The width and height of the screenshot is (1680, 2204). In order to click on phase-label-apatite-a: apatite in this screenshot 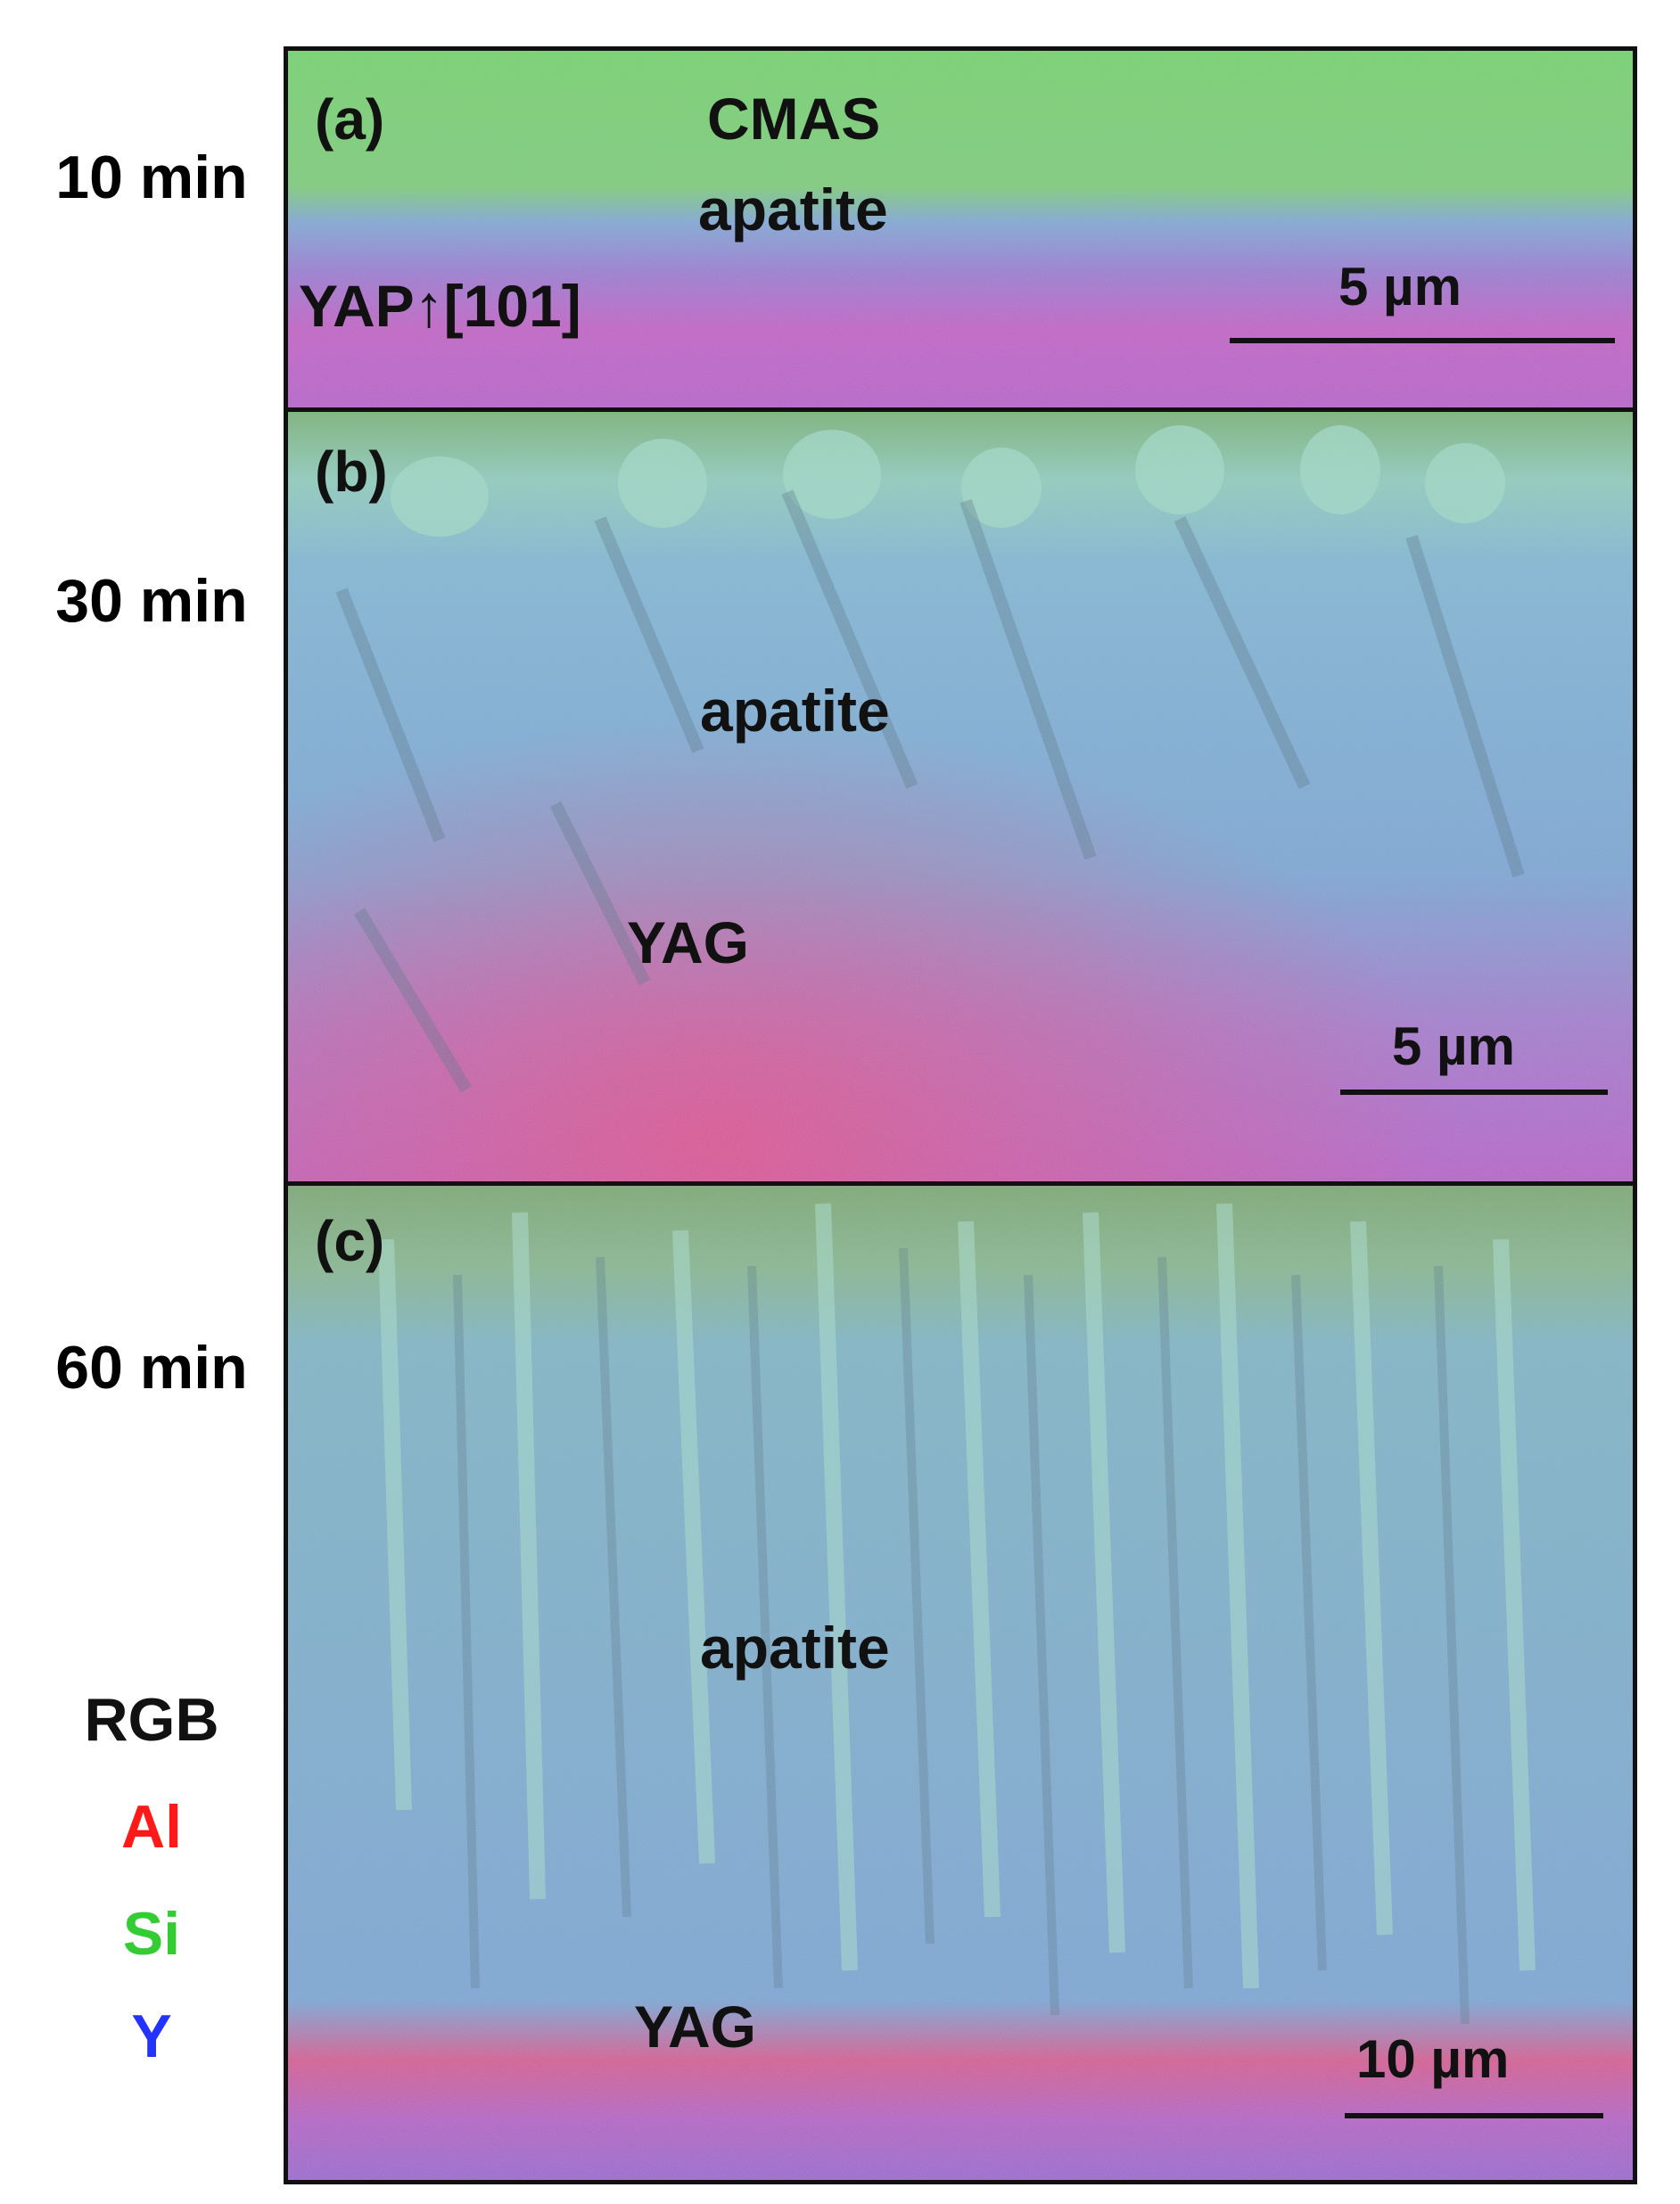, I will do `click(793, 210)`.